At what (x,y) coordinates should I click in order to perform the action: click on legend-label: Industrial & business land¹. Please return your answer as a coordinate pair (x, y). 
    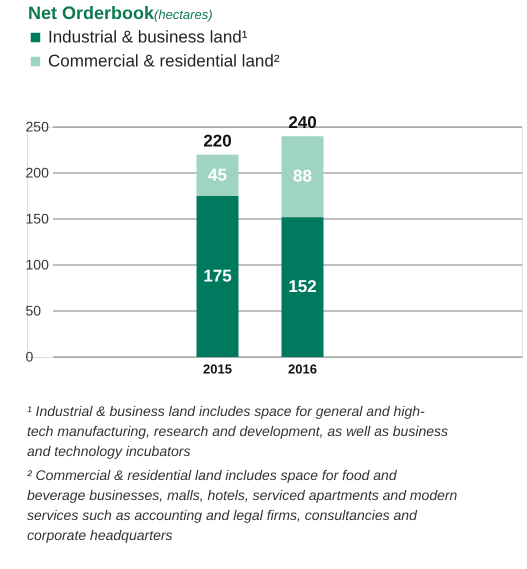
    Looking at the image, I should click on (148, 37).